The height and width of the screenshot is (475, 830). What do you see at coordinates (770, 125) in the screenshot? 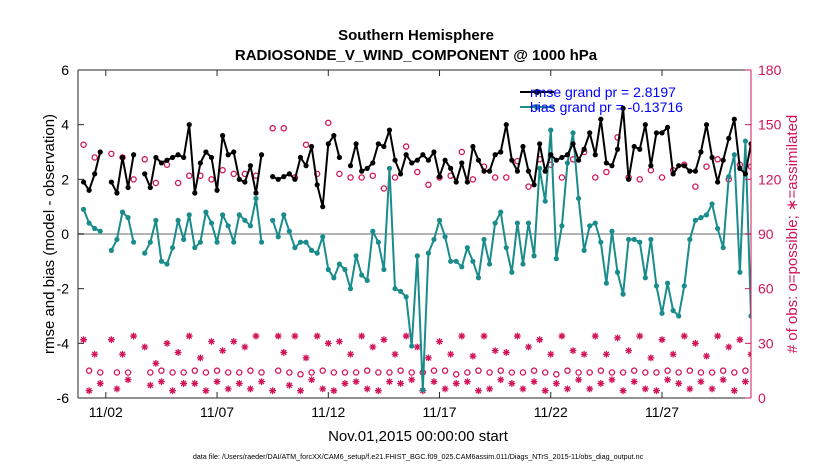
I see `y-tick-label-right: 150` at bounding box center [770, 125].